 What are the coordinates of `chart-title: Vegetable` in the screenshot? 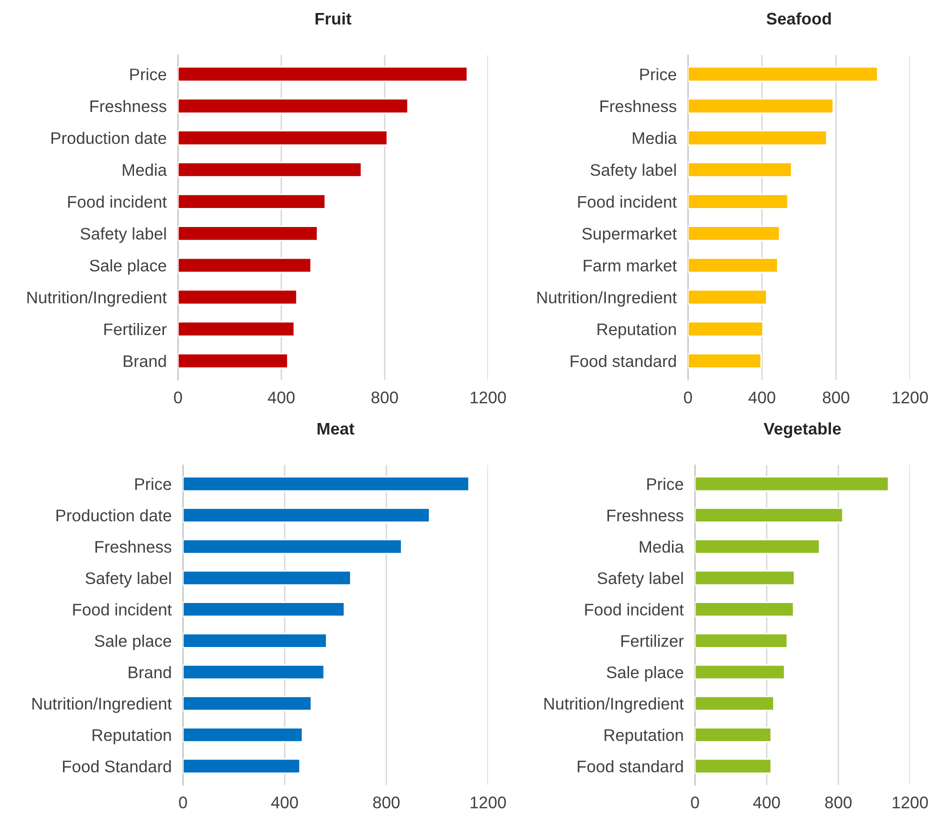 It's located at (802, 430).